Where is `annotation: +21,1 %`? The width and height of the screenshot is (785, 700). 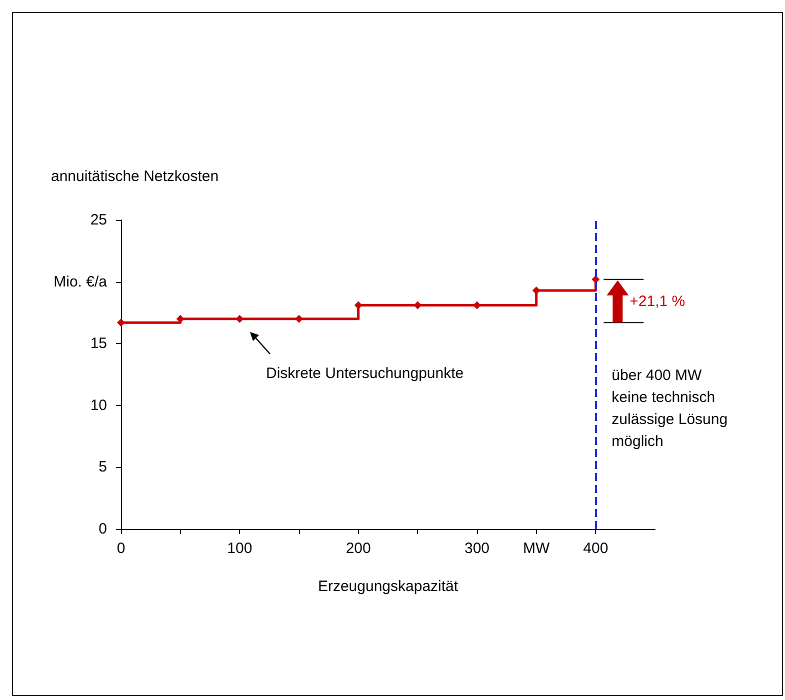
annotation: +21,1 % is located at coordinates (658, 301).